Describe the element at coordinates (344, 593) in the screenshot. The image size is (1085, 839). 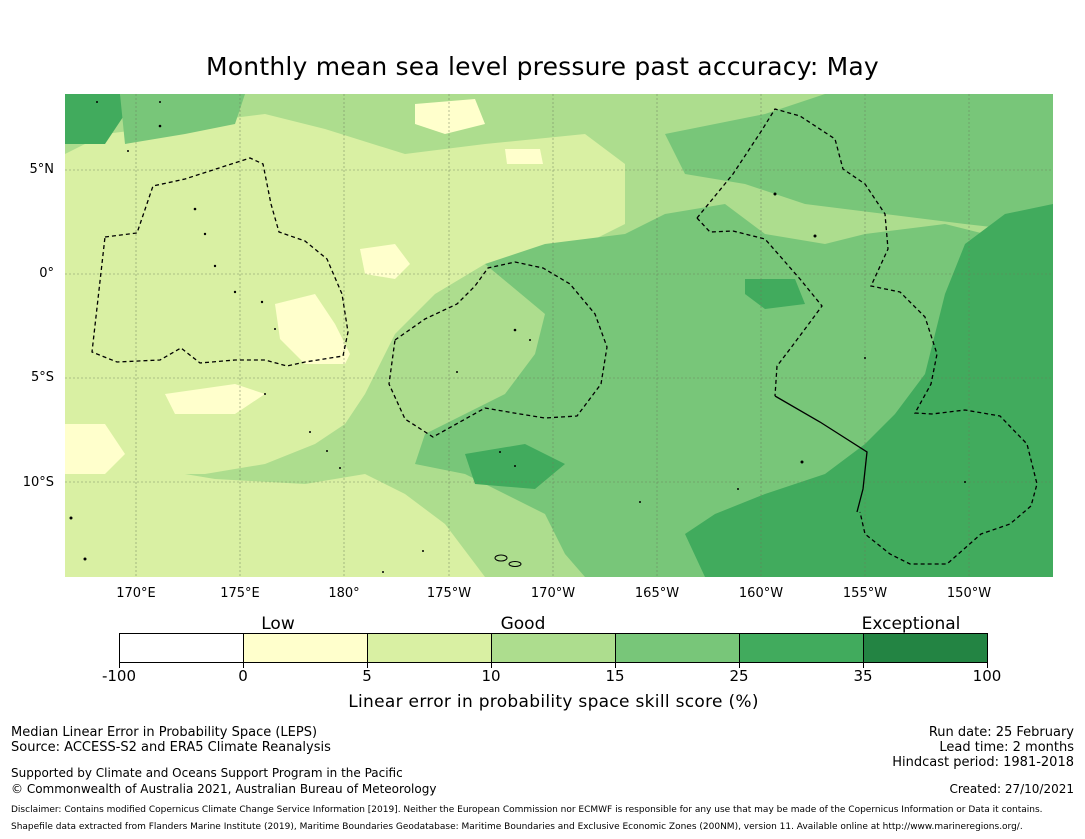
I see `longitude-label-180: 180°` at that location.